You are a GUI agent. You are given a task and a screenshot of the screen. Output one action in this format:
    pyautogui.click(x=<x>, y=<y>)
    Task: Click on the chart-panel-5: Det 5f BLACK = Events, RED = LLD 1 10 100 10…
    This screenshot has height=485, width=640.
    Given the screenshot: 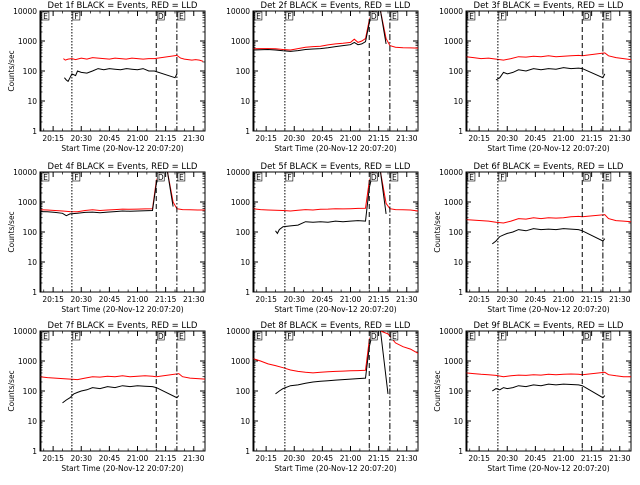 What is the action you would take?
    pyautogui.click(x=322, y=238)
    